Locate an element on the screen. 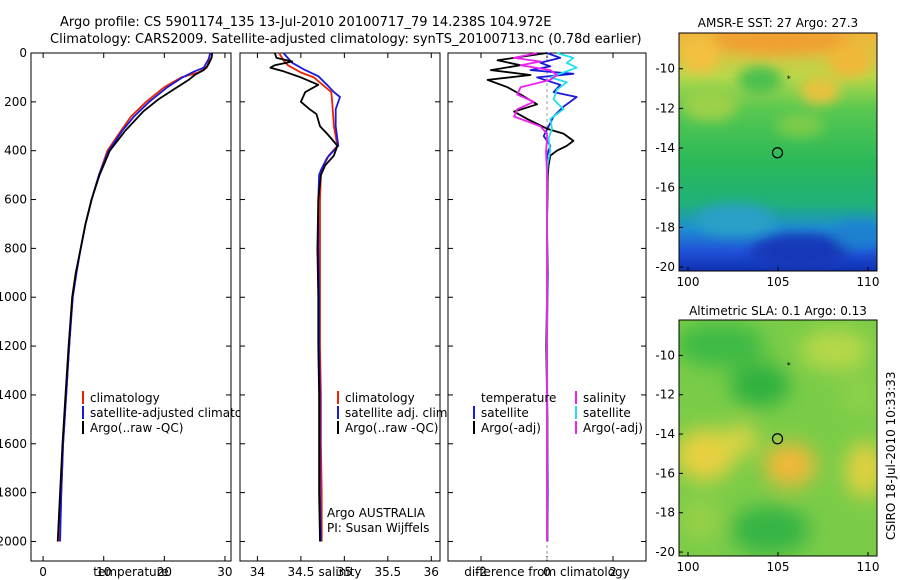  series-line-salinity-argo-adj is located at coordinates (535, 297).